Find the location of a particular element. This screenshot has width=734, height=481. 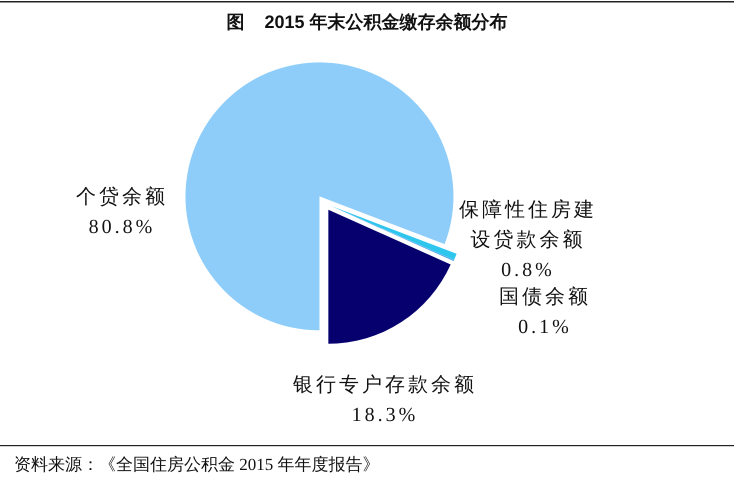

text: 资料来源：《全国住房公积金 2015 年年度报告》 is located at coordinates (197, 464).